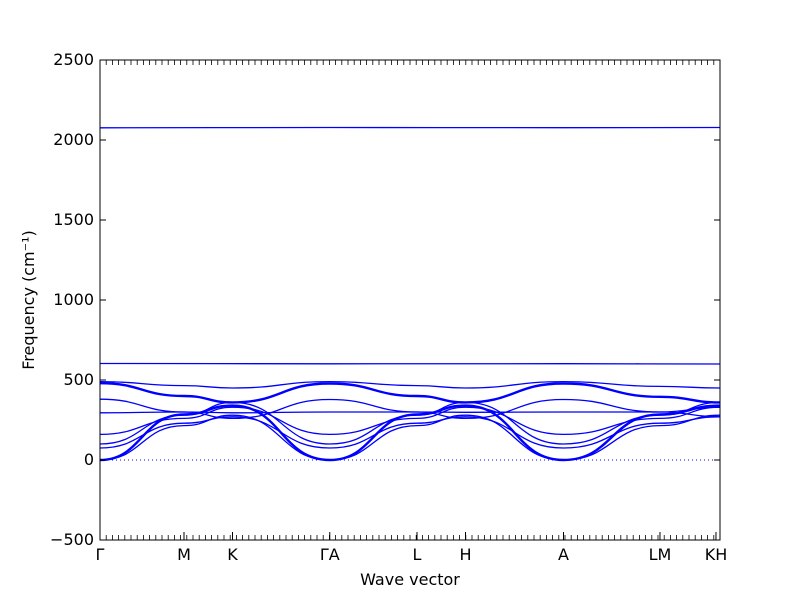  What do you see at coordinates (100, 554) in the screenshot?
I see `x-tick-label: Γ` at bounding box center [100, 554].